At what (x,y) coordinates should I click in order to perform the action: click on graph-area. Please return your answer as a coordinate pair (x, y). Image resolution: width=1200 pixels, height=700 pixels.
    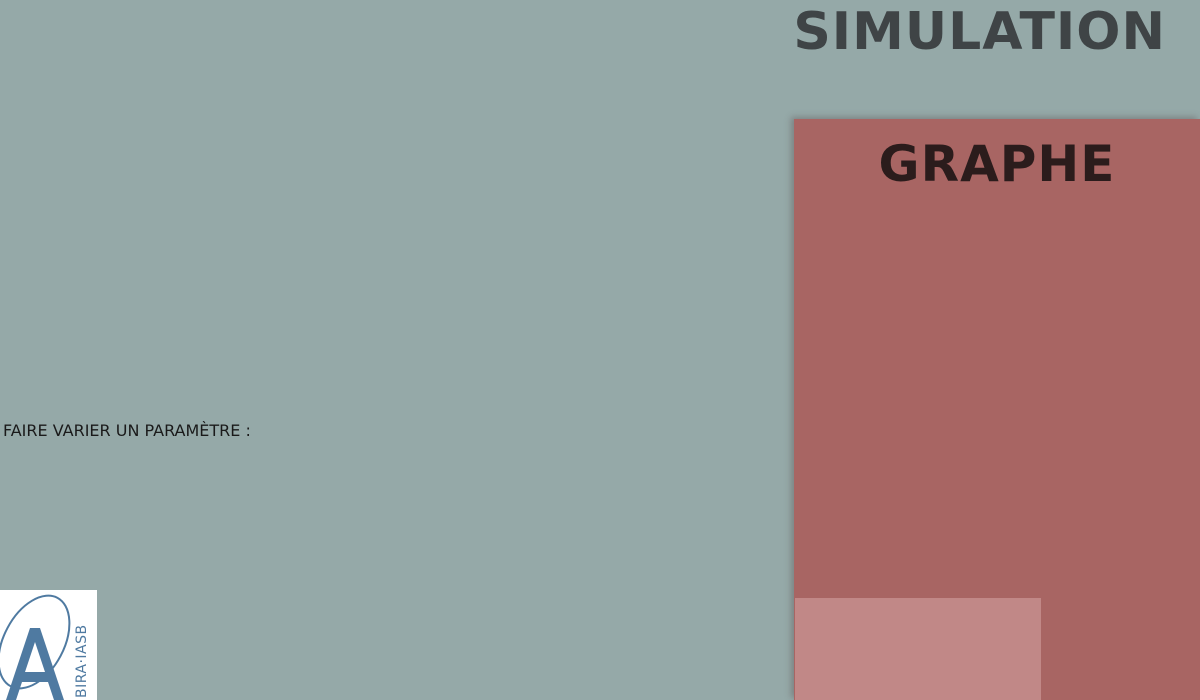
    Looking at the image, I should click on (918, 649).